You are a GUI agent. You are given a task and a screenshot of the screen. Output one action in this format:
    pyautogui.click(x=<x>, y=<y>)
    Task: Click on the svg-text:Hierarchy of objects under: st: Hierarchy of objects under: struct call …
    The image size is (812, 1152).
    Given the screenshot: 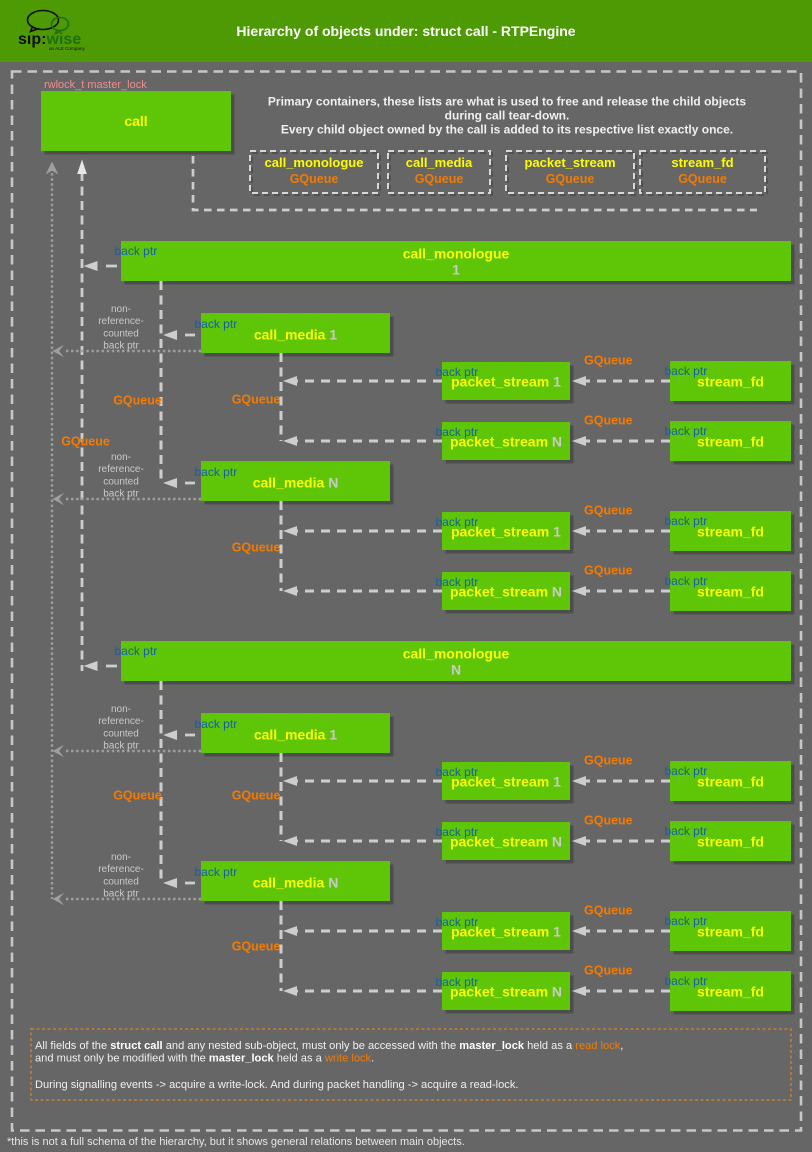 What is the action you would take?
    pyautogui.click(x=405, y=31)
    